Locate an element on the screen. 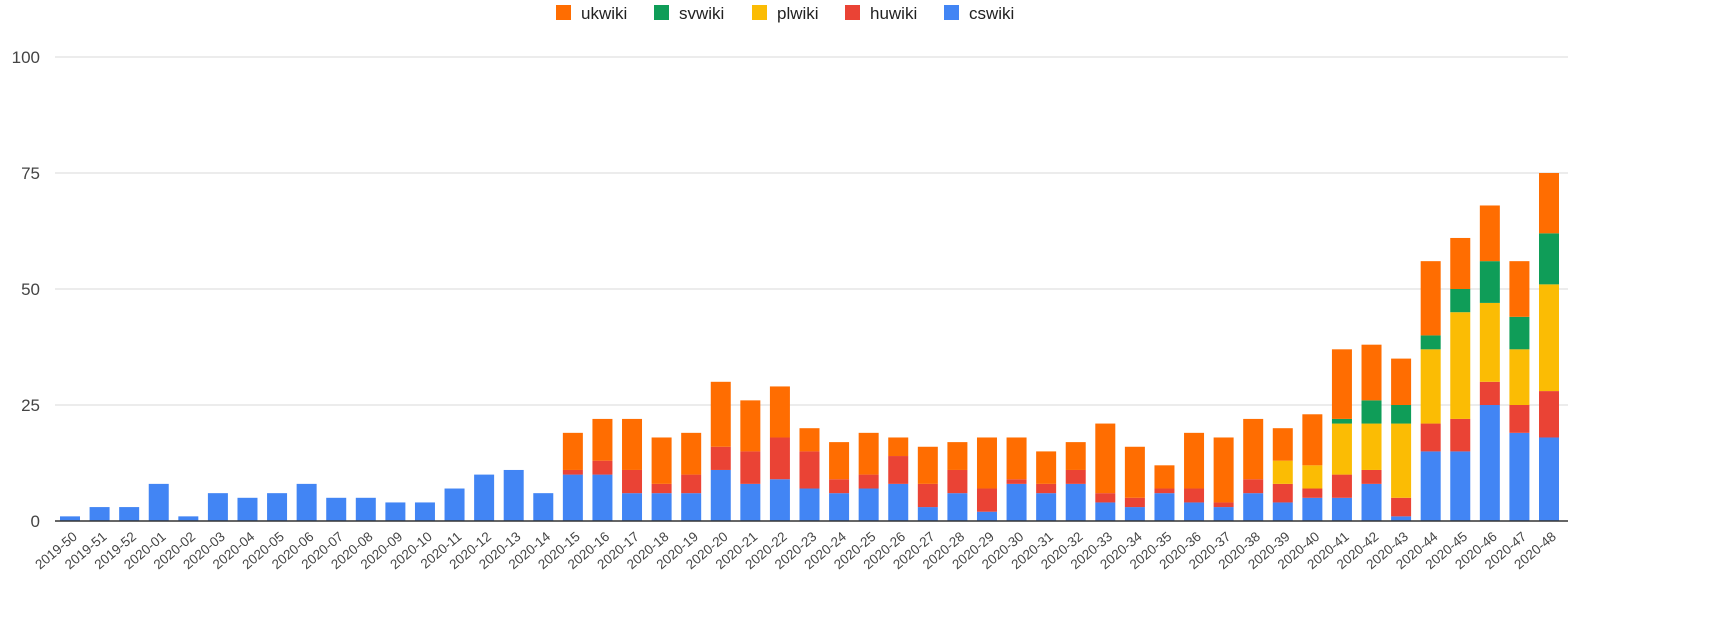  legend: ukwiki svwiki plwiki huwiki cswiki is located at coordinates (785, 13).